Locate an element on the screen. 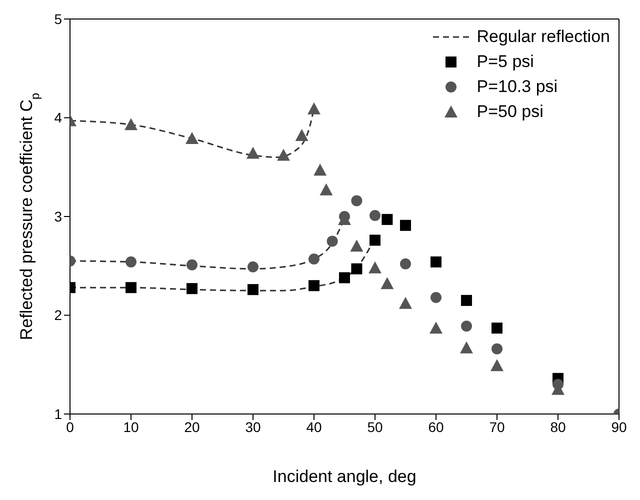 The width and height of the screenshot is (640, 500). x-tick-label: 10 is located at coordinates (131, 426).